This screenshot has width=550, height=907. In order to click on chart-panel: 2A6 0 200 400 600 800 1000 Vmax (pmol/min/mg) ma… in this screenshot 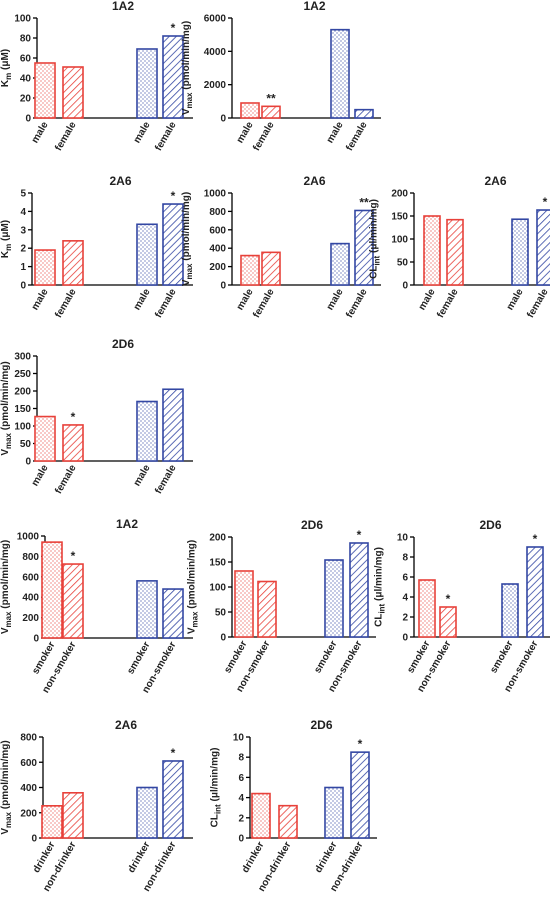, I will do `click(281, 247)`.